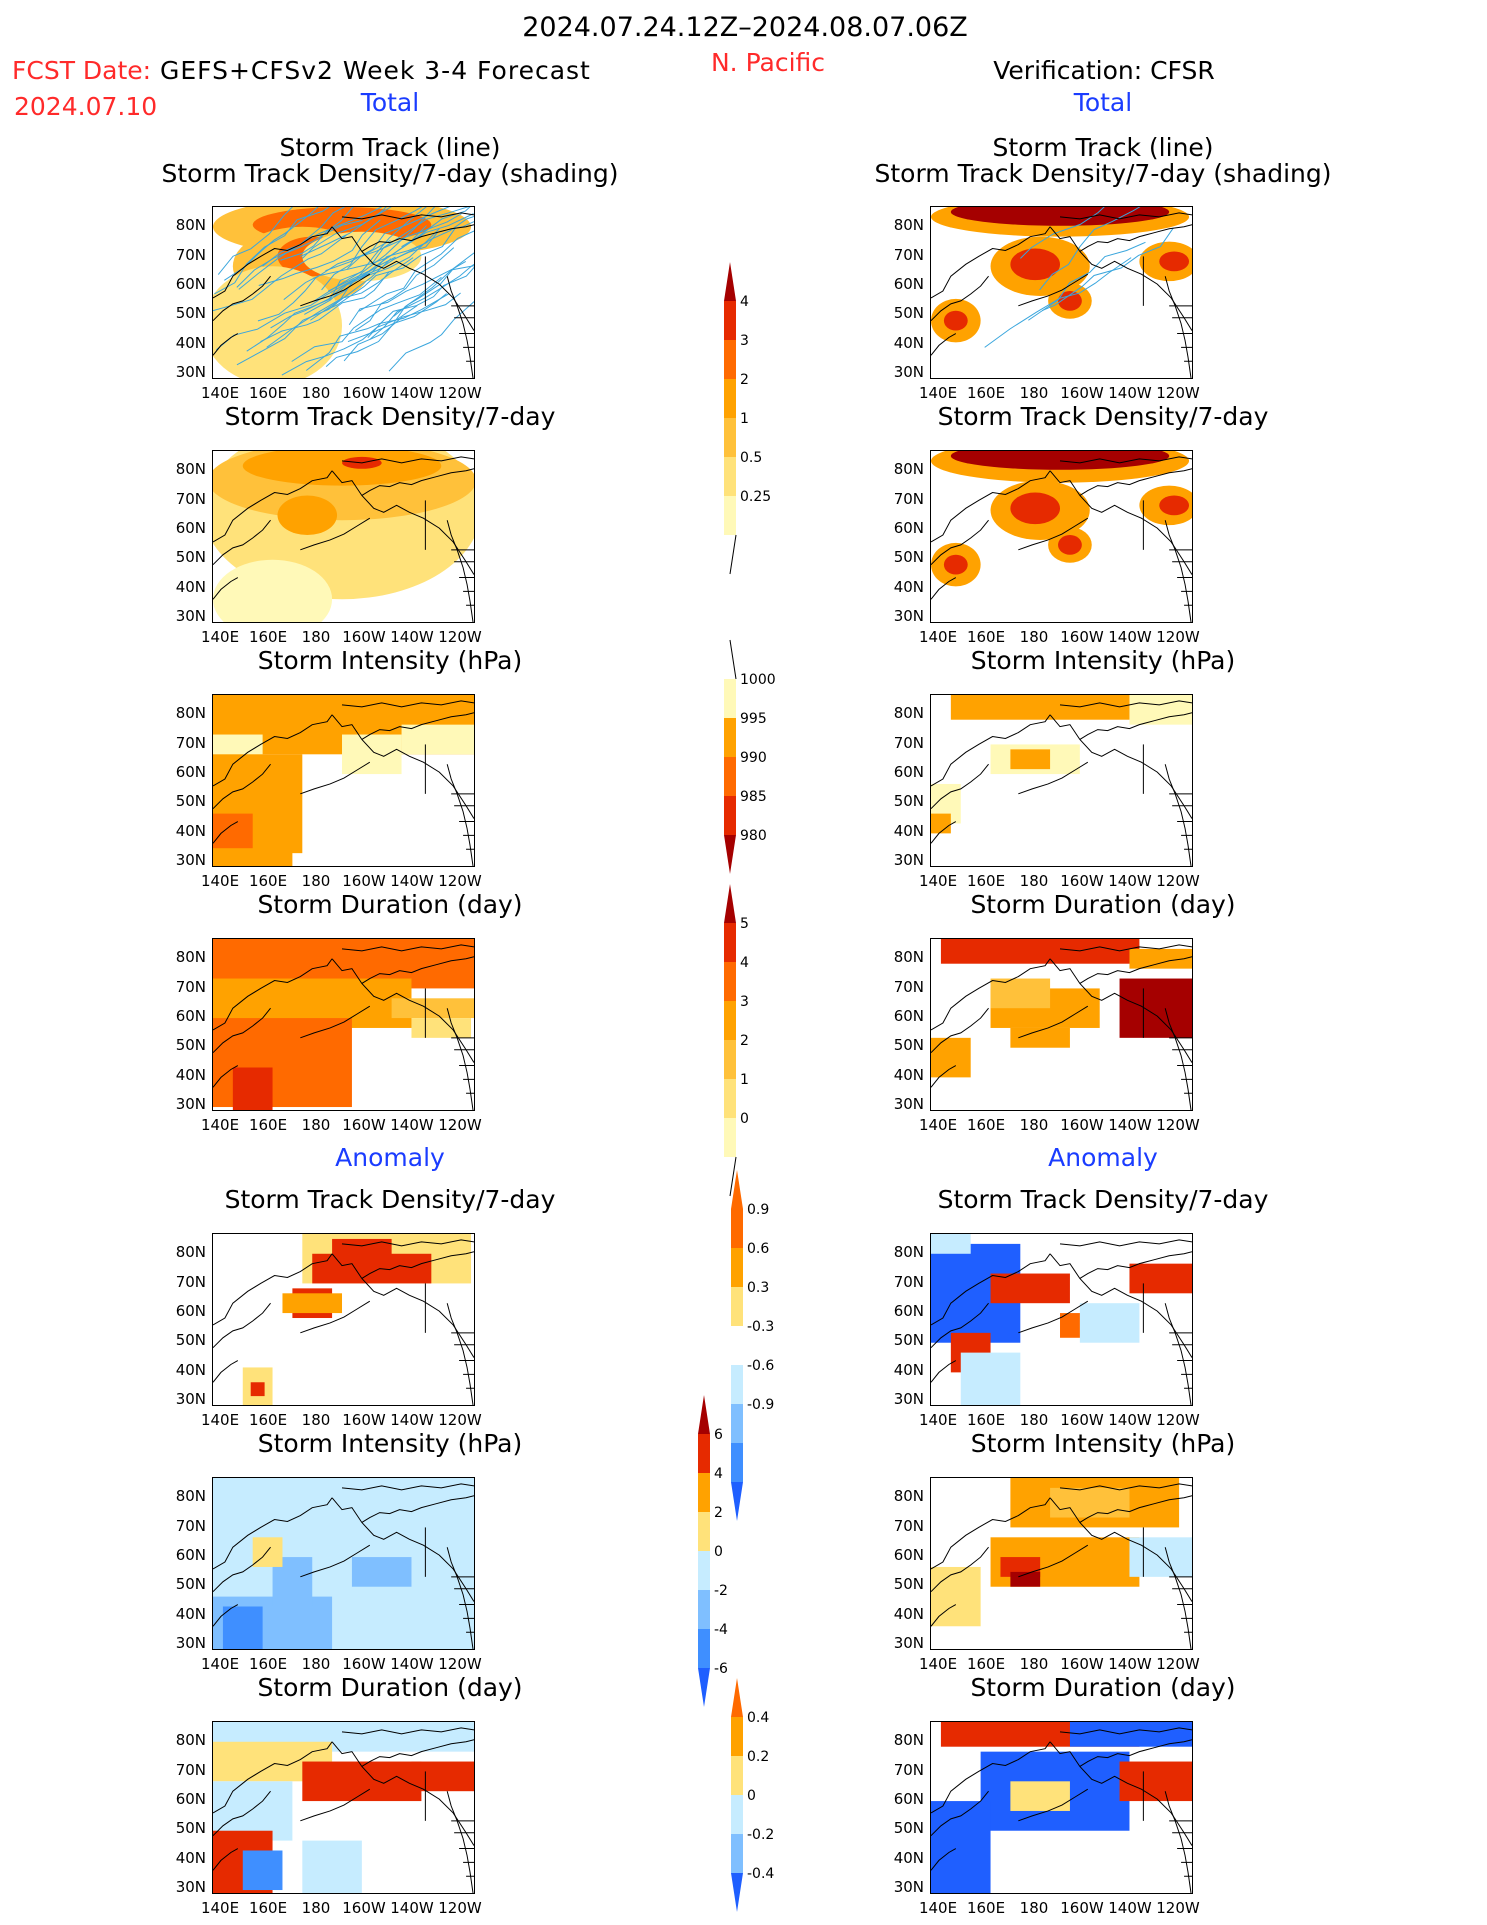 The width and height of the screenshot is (1487, 1925). Describe the element at coordinates (1061, 1319) in the screenshot. I see `map-panel-r5` at that location.